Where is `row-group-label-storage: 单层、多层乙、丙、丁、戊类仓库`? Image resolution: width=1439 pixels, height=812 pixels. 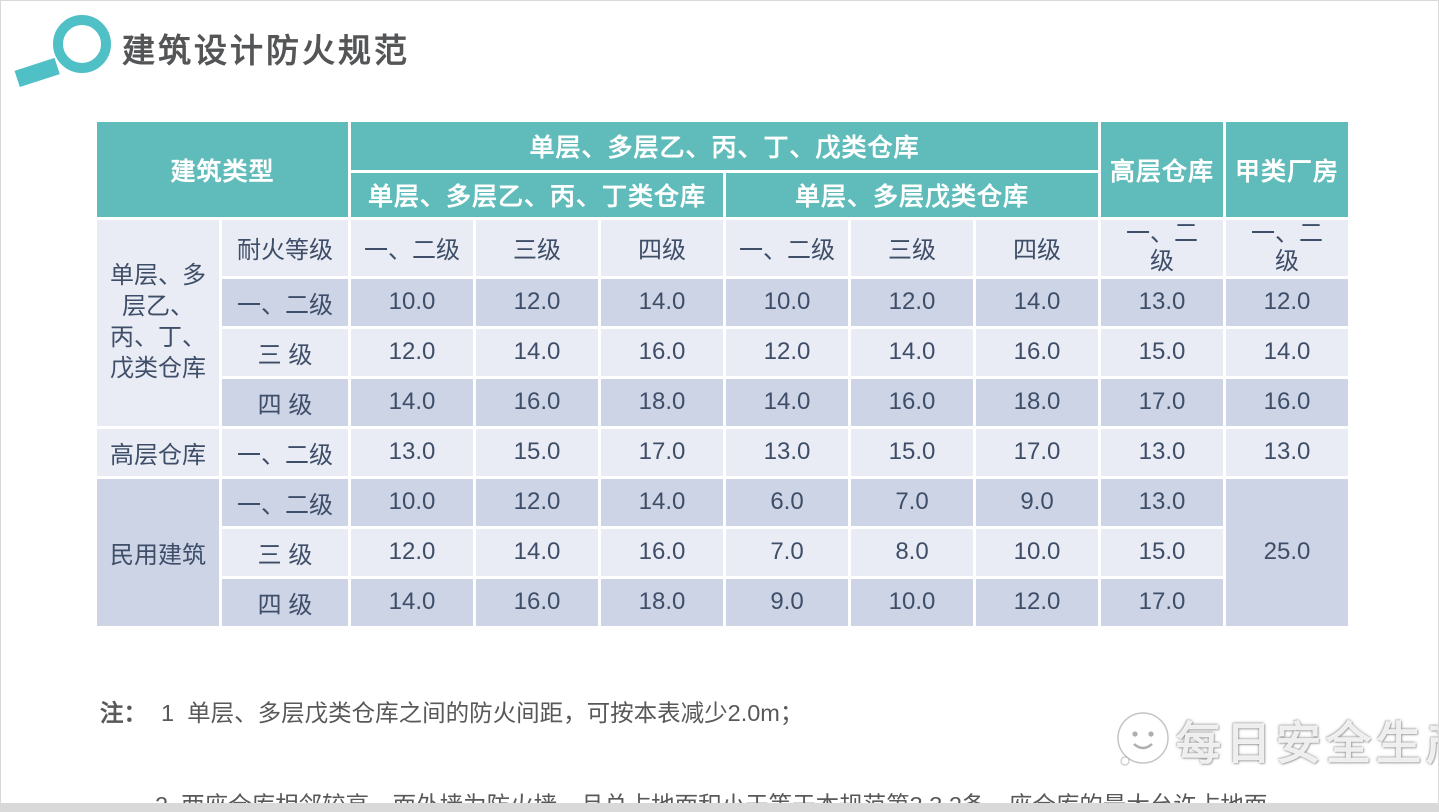
row-group-label-storage: 单层、多层乙、丙、丁、戊类仓库 is located at coordinates (158, 323).